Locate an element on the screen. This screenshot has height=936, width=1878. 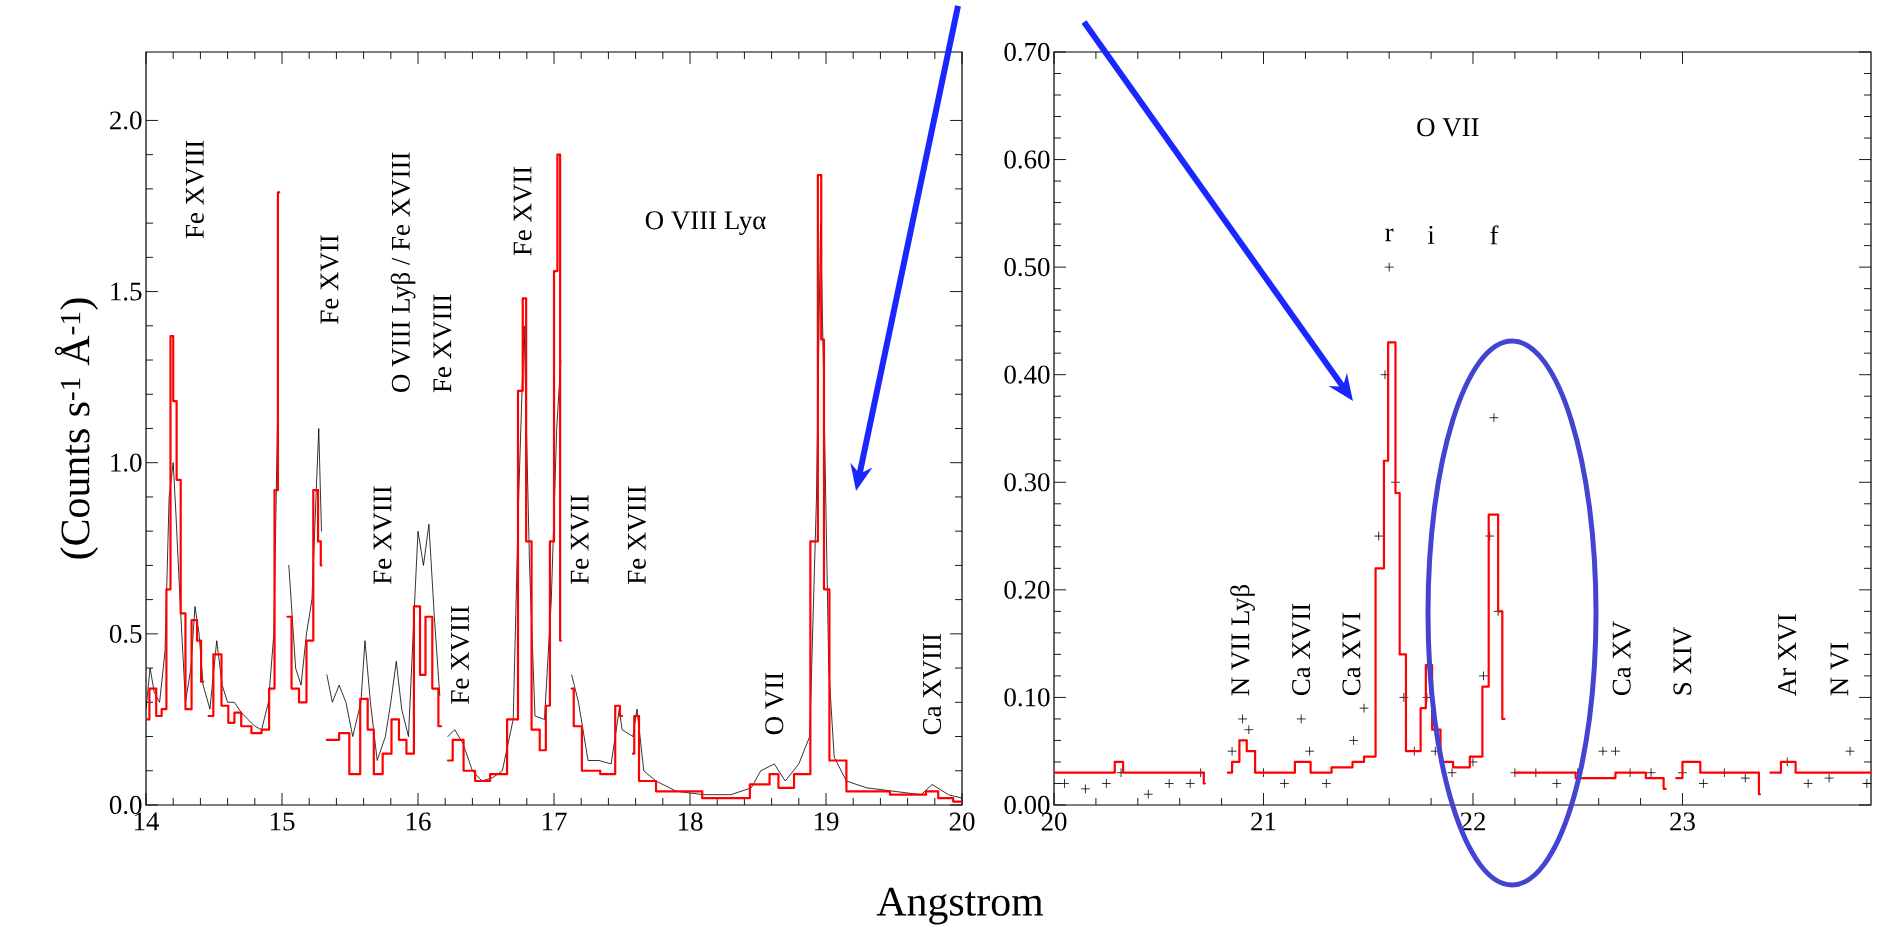
annotation: Ar XVI is located at coordinates (1787, 655).